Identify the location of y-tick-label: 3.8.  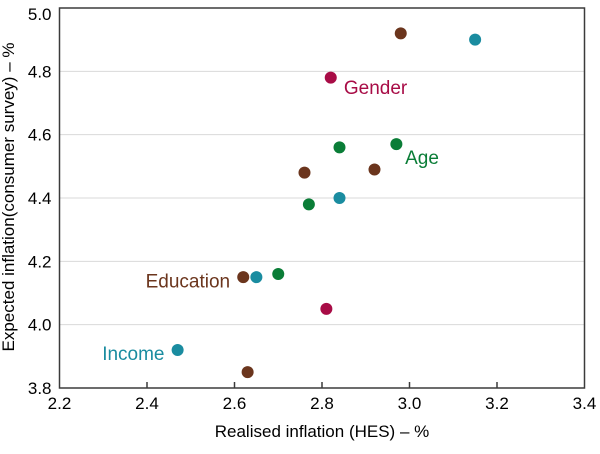
(40, 388).